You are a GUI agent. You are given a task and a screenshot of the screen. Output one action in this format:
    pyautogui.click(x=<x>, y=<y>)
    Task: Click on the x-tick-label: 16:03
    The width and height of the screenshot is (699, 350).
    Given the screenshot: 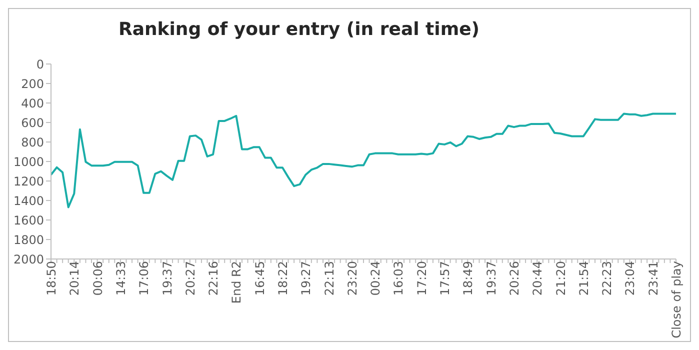 What is the action you would take?
    pyautogui.click(x=399, y=278)
    